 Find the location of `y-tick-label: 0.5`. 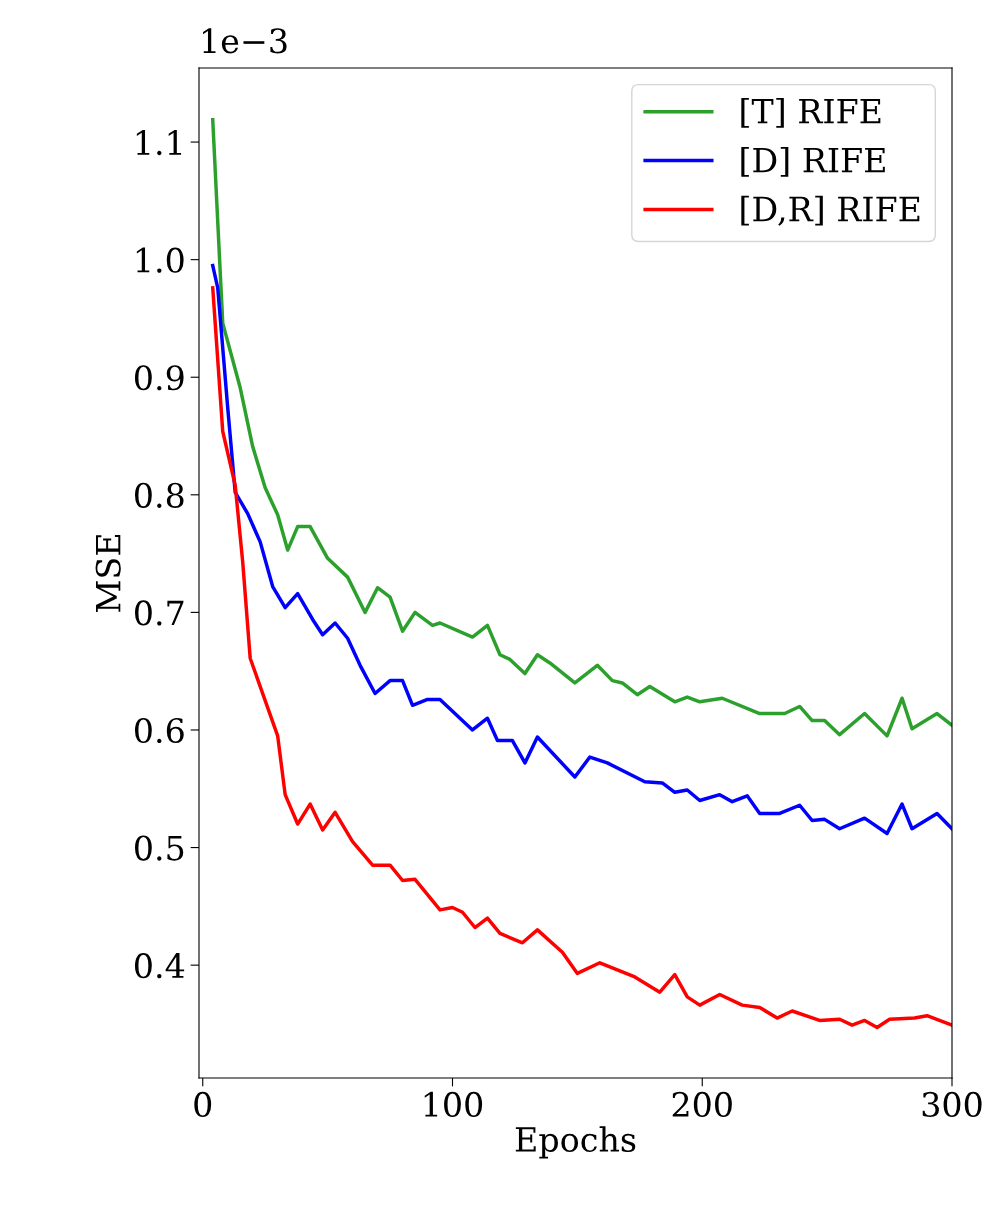

y-tick-label: 0.5 is located at coordinates (159, 848).